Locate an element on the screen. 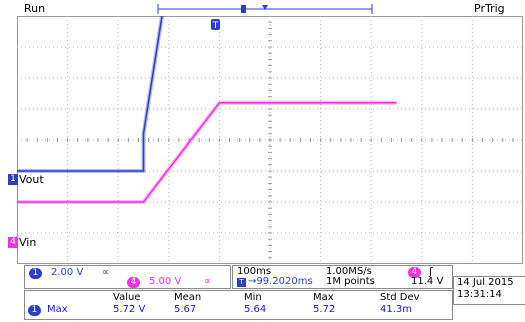 The image size is (525, 322). trigger-position-marker: T is located at coordinates (215, 25).